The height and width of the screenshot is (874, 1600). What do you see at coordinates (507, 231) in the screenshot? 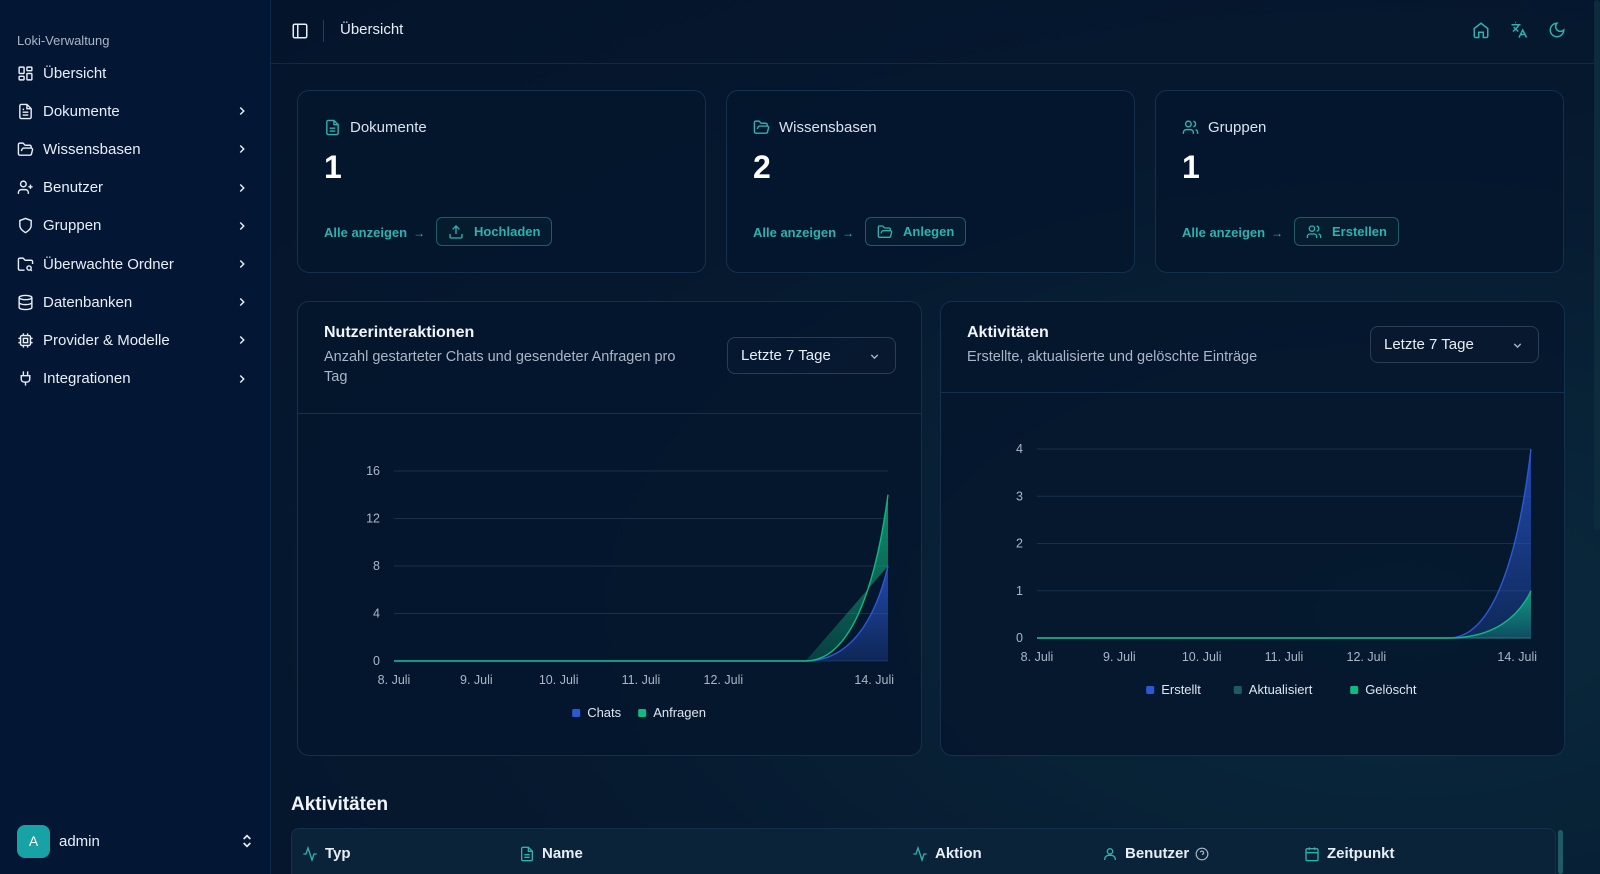
I see `button-label: Hochladen` at bounding box center [507, 231].